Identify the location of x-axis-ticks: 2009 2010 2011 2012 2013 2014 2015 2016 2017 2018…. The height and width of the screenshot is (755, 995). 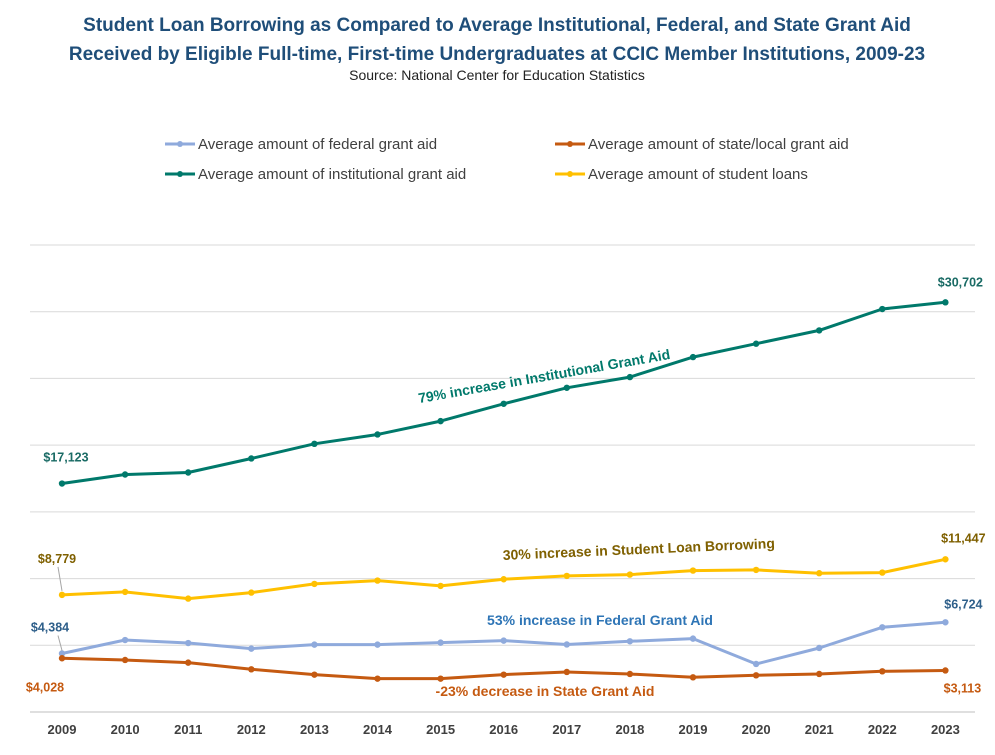
(504, 729).